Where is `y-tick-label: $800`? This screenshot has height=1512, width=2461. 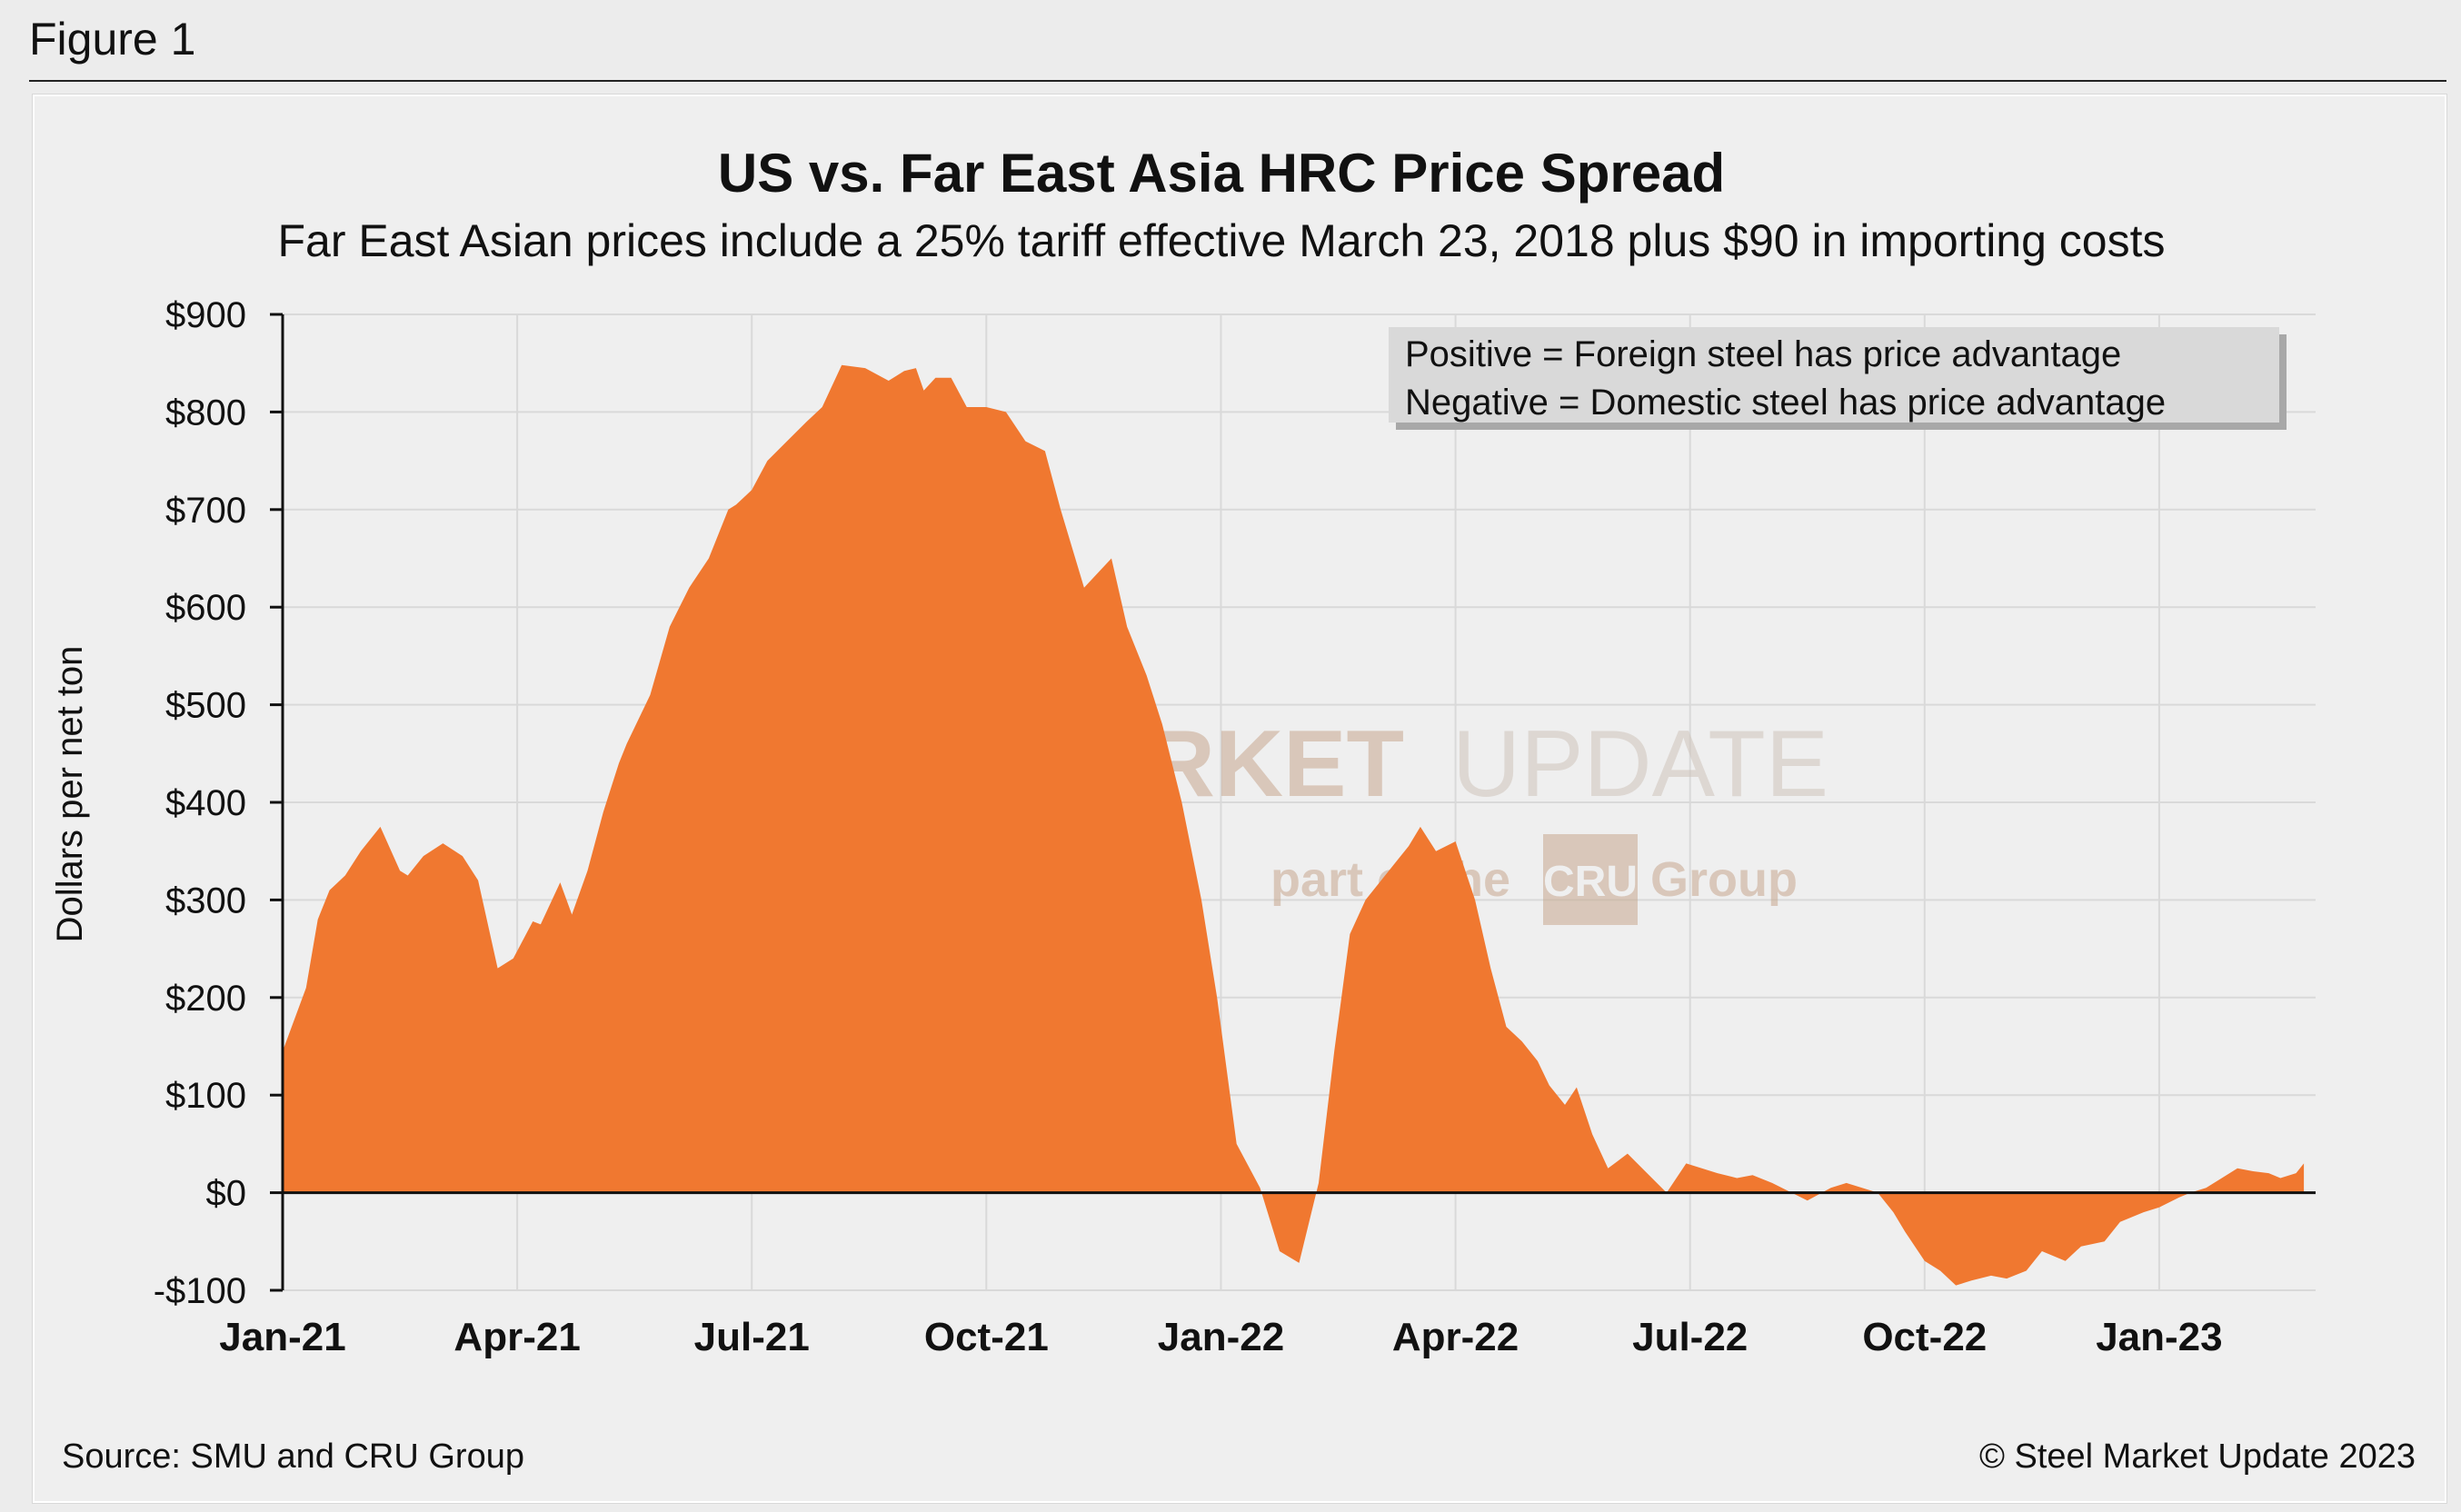 y-tick-label: $800 is located at coordinates (205, 413).